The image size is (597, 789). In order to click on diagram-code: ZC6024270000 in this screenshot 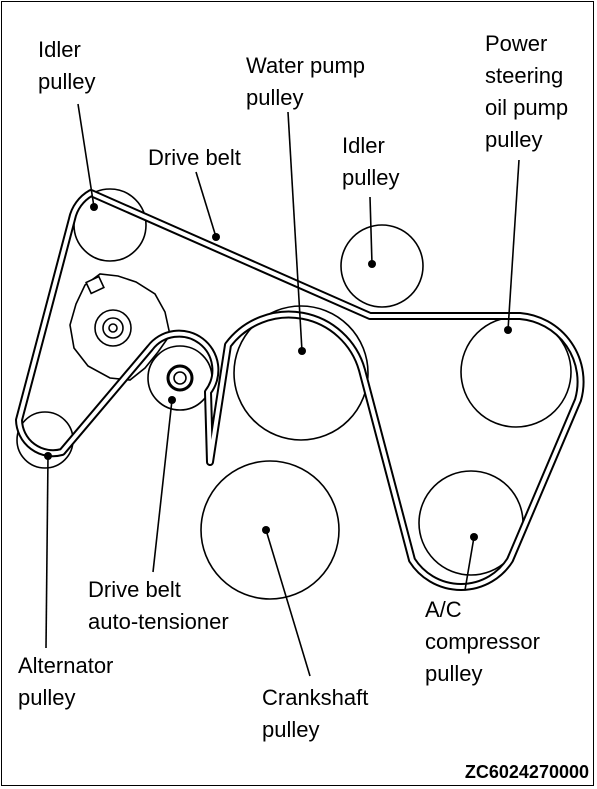, I will do `click(526, 772)`.